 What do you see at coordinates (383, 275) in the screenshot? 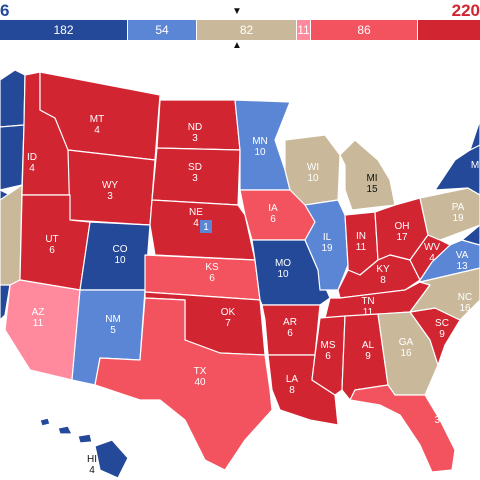
I see `label-ky: KY 8` at bounding box center [383, 275].